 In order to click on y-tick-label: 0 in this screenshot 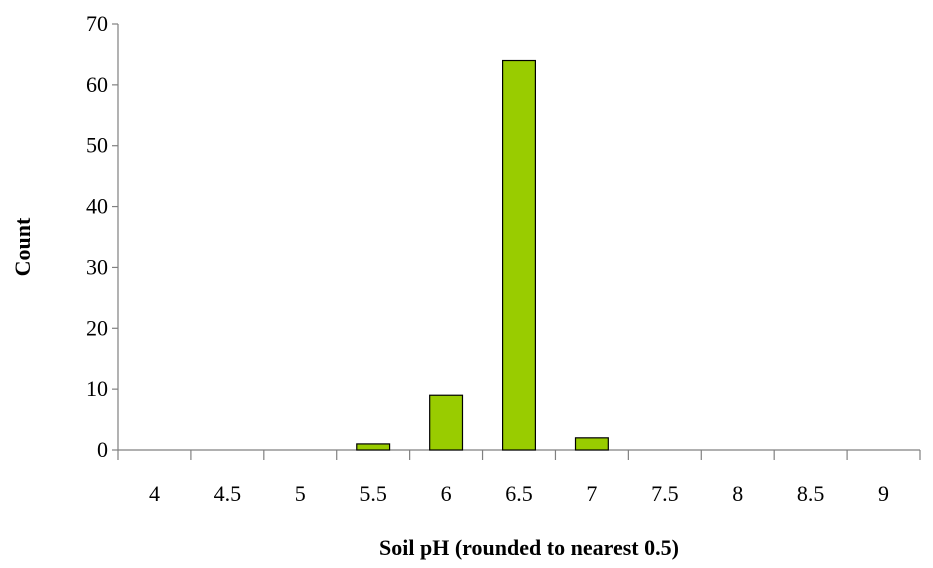, I will do `click(102, 449)`.